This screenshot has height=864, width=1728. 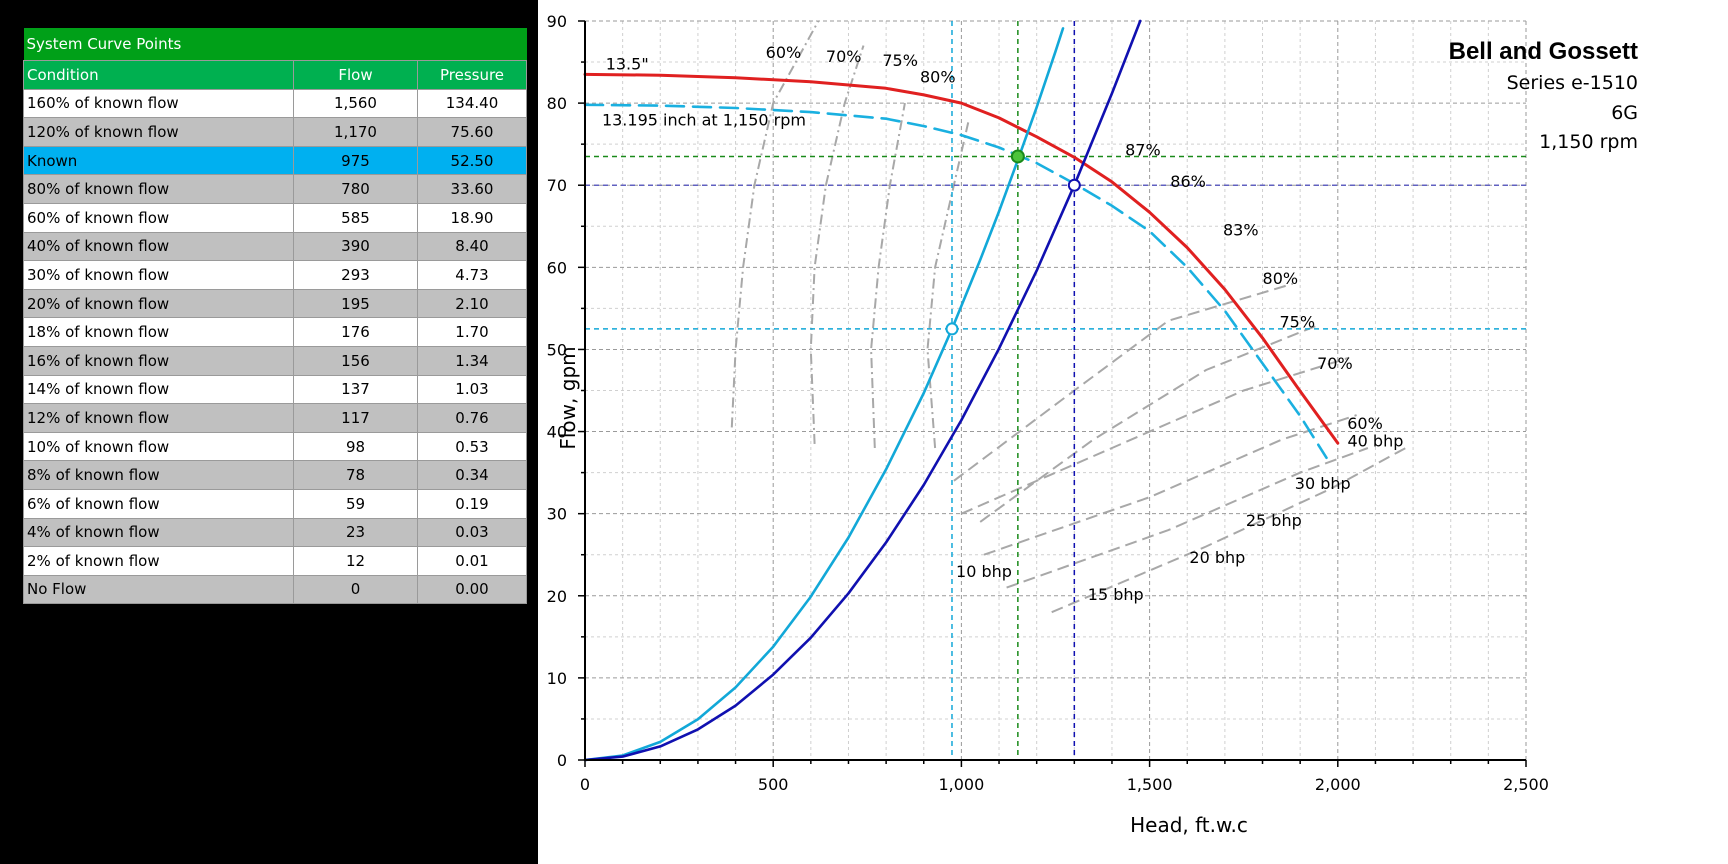 What do you see at coordinates (557, 267) in the screenshot?
I see `y-tick-label: 60` at bounding box center [557, 267].